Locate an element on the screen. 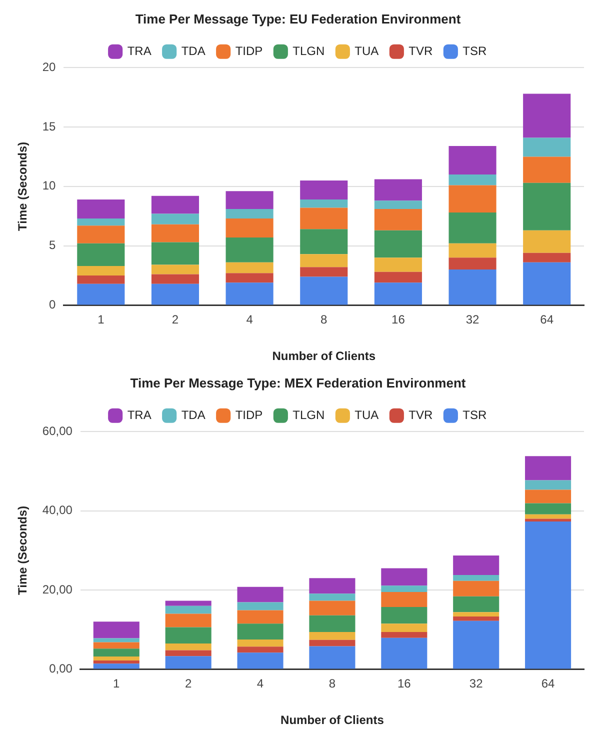 Image resolution: width=608 pixels, height=754 pixels. x-axis-title: Number of Clients is located at coordinates (332, 720).